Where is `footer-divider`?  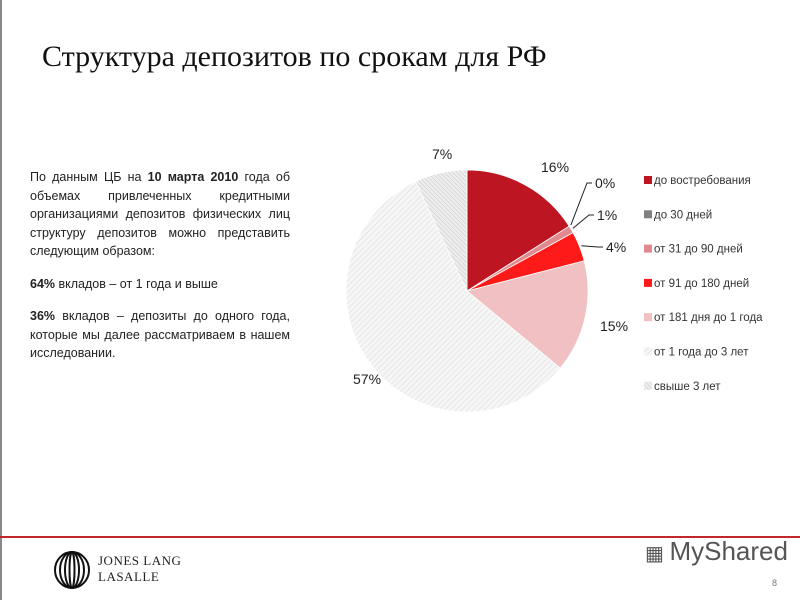 footer-divider is located at coordinates (400, 537).